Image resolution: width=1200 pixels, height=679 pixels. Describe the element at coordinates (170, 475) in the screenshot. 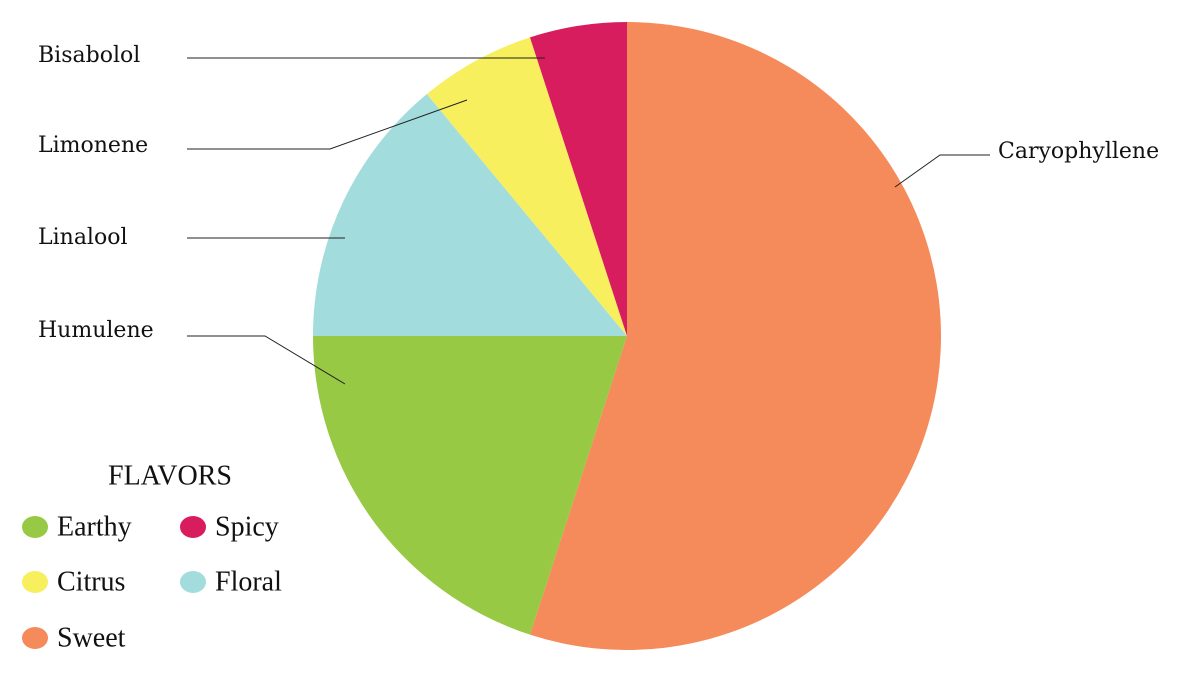

I see `legend-title: FLAVORS` at that location.